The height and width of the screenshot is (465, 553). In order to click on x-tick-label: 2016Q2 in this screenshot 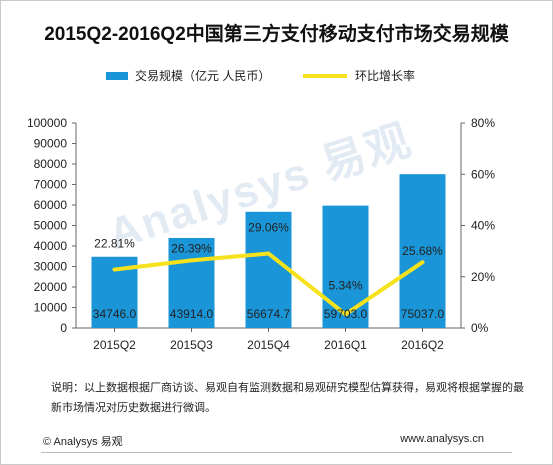, I will do `click(422, 345)`.